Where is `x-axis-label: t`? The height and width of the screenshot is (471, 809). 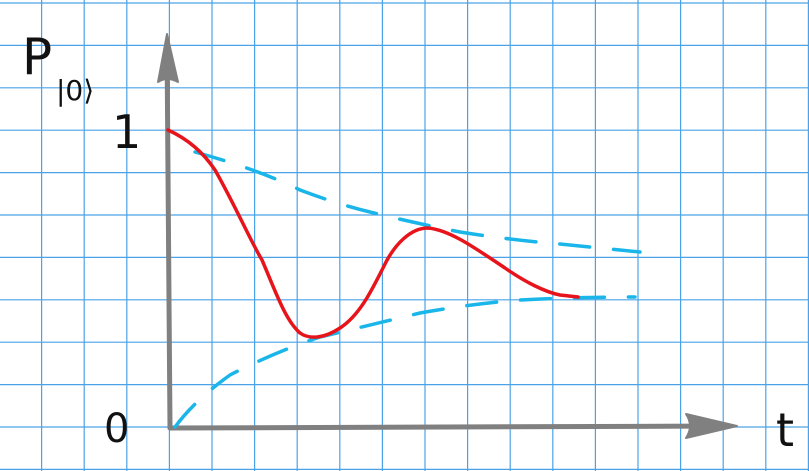 x-axis-label: t is located at coordinates (785, 430).